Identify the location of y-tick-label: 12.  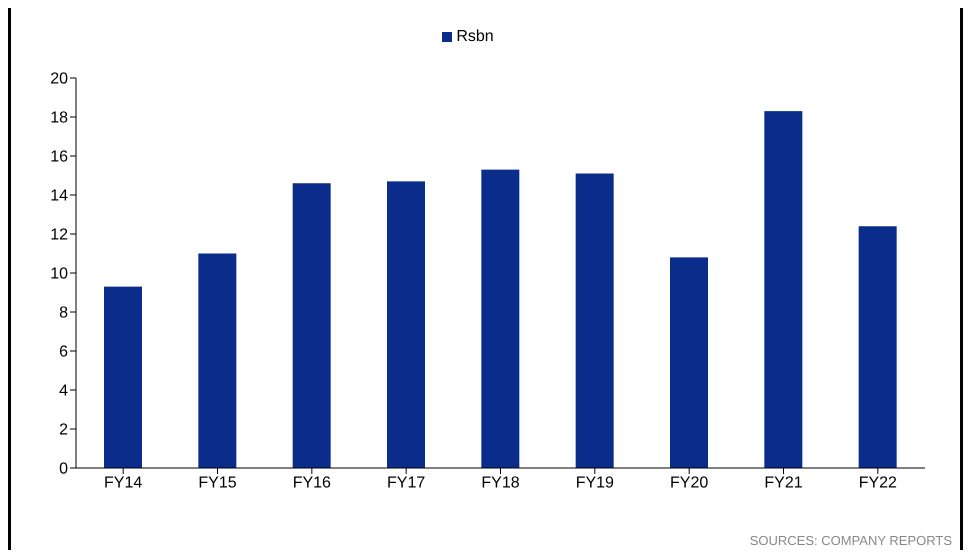
(59, 235).